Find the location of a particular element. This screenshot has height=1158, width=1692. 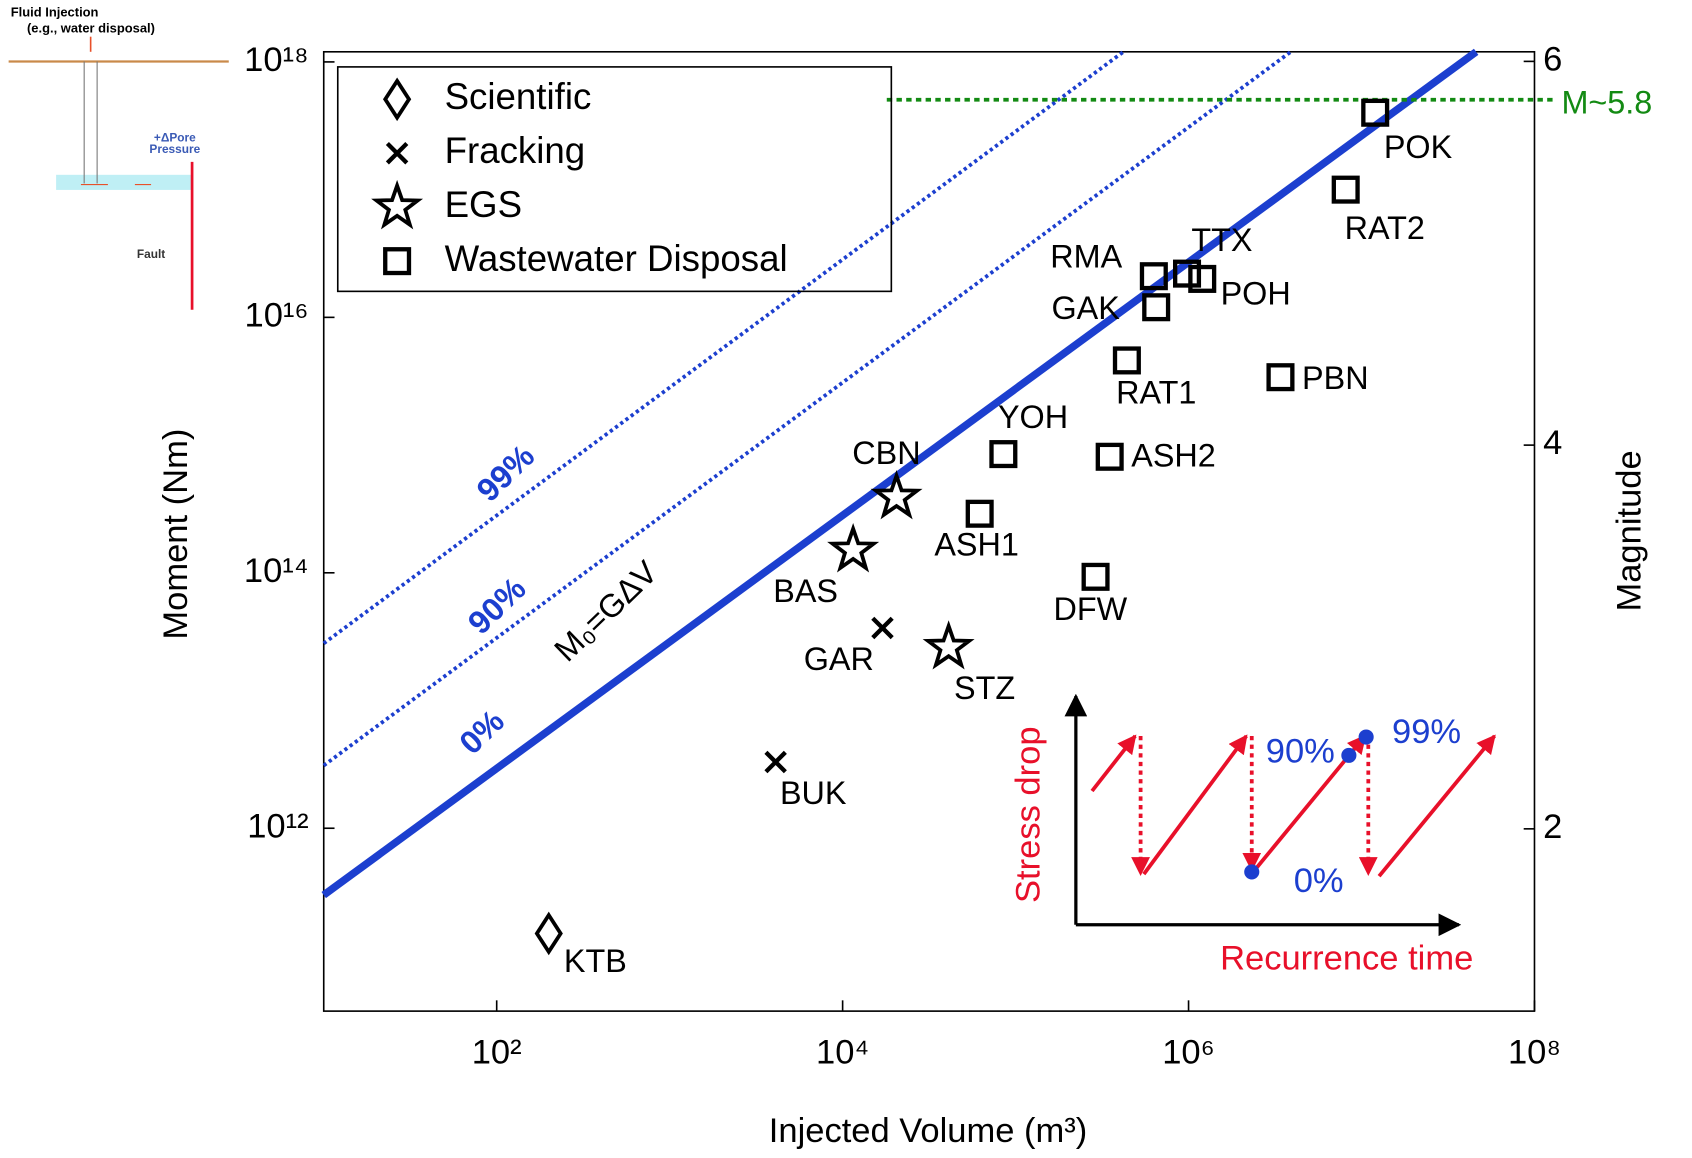

point-label: ASH1 is located at coordinates (976, 545).